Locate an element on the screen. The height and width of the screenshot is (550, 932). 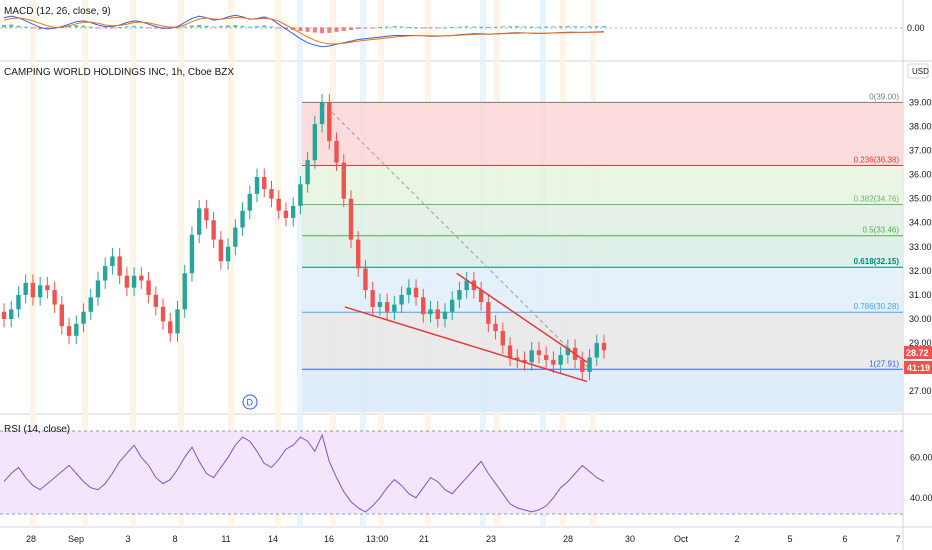
time-tick-label: 14 is located at coordinates (273, 539).